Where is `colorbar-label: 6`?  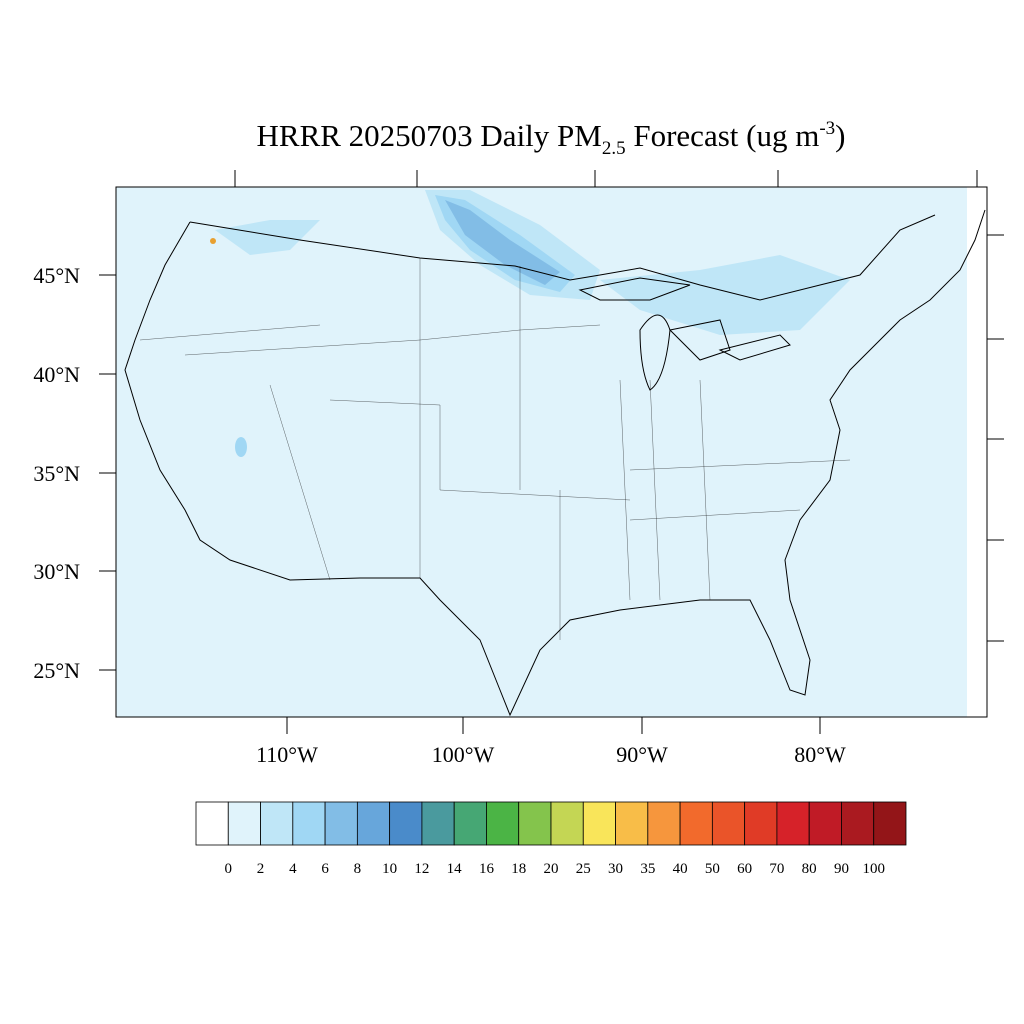 colorbar-label: 6 is located at coordinates (325, 869).